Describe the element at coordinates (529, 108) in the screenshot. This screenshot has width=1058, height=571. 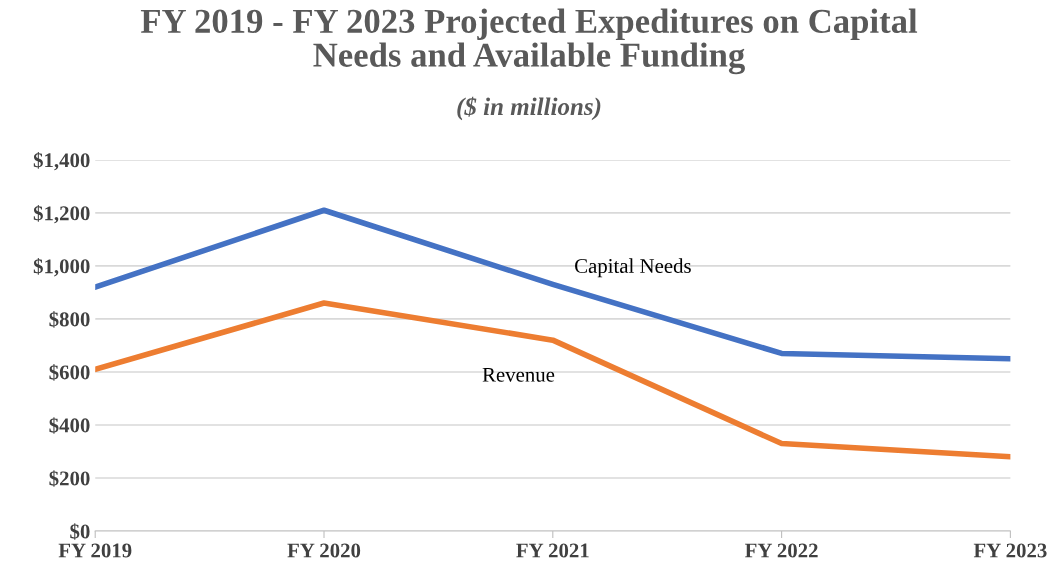
I see `chart-subtitle: ($ in millions)` at that location.